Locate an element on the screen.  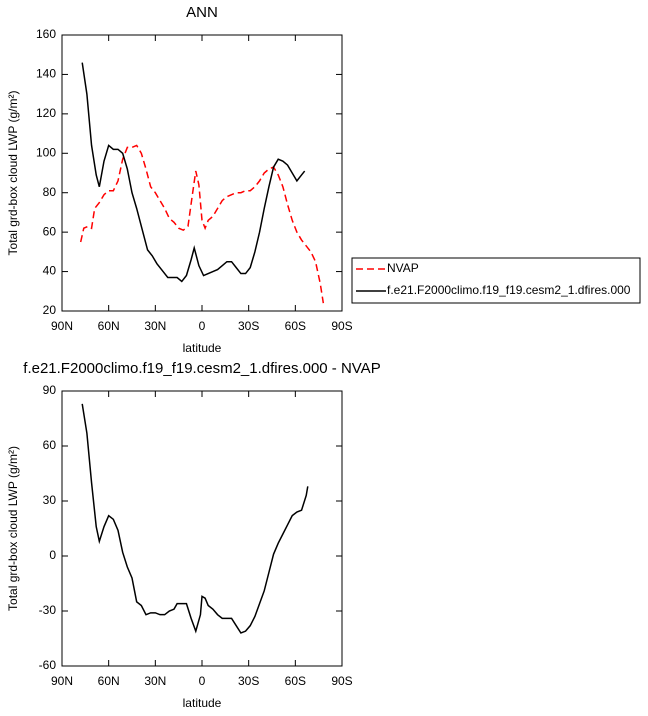
y-tick-label: 100 is located at coordinates (46, 152).